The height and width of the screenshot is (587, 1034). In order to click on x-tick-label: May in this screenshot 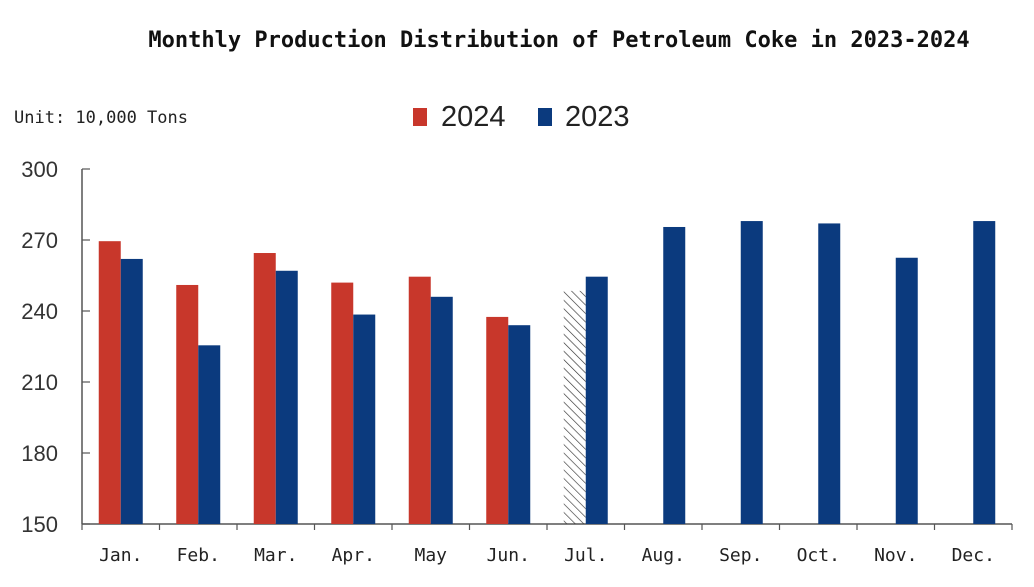, I will do `click(430, 555)`.